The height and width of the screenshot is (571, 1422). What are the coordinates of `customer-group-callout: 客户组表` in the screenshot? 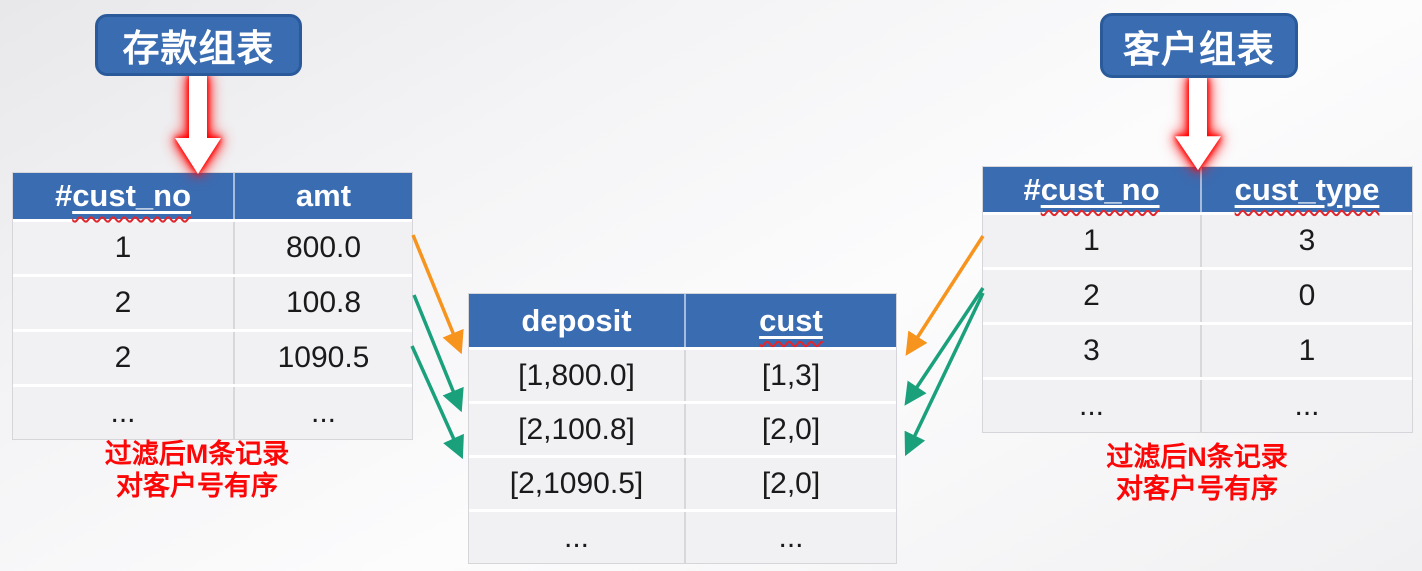 It's located at (1199, 45).